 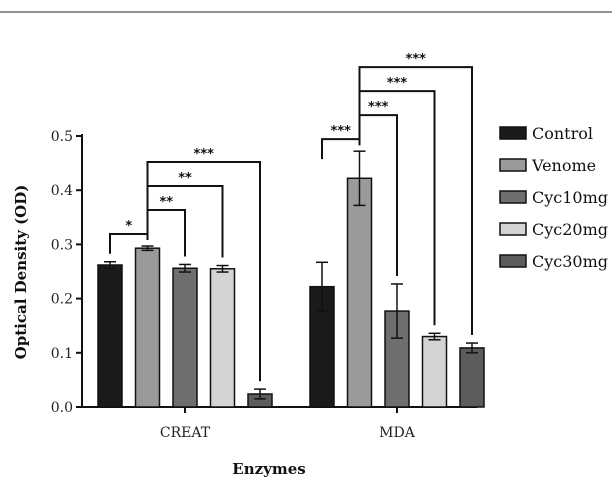 What do you see at coordinates (570, 197) in the screenshot?
I see `legend-label: Cyc10mg` at bounding box center [570, 197].